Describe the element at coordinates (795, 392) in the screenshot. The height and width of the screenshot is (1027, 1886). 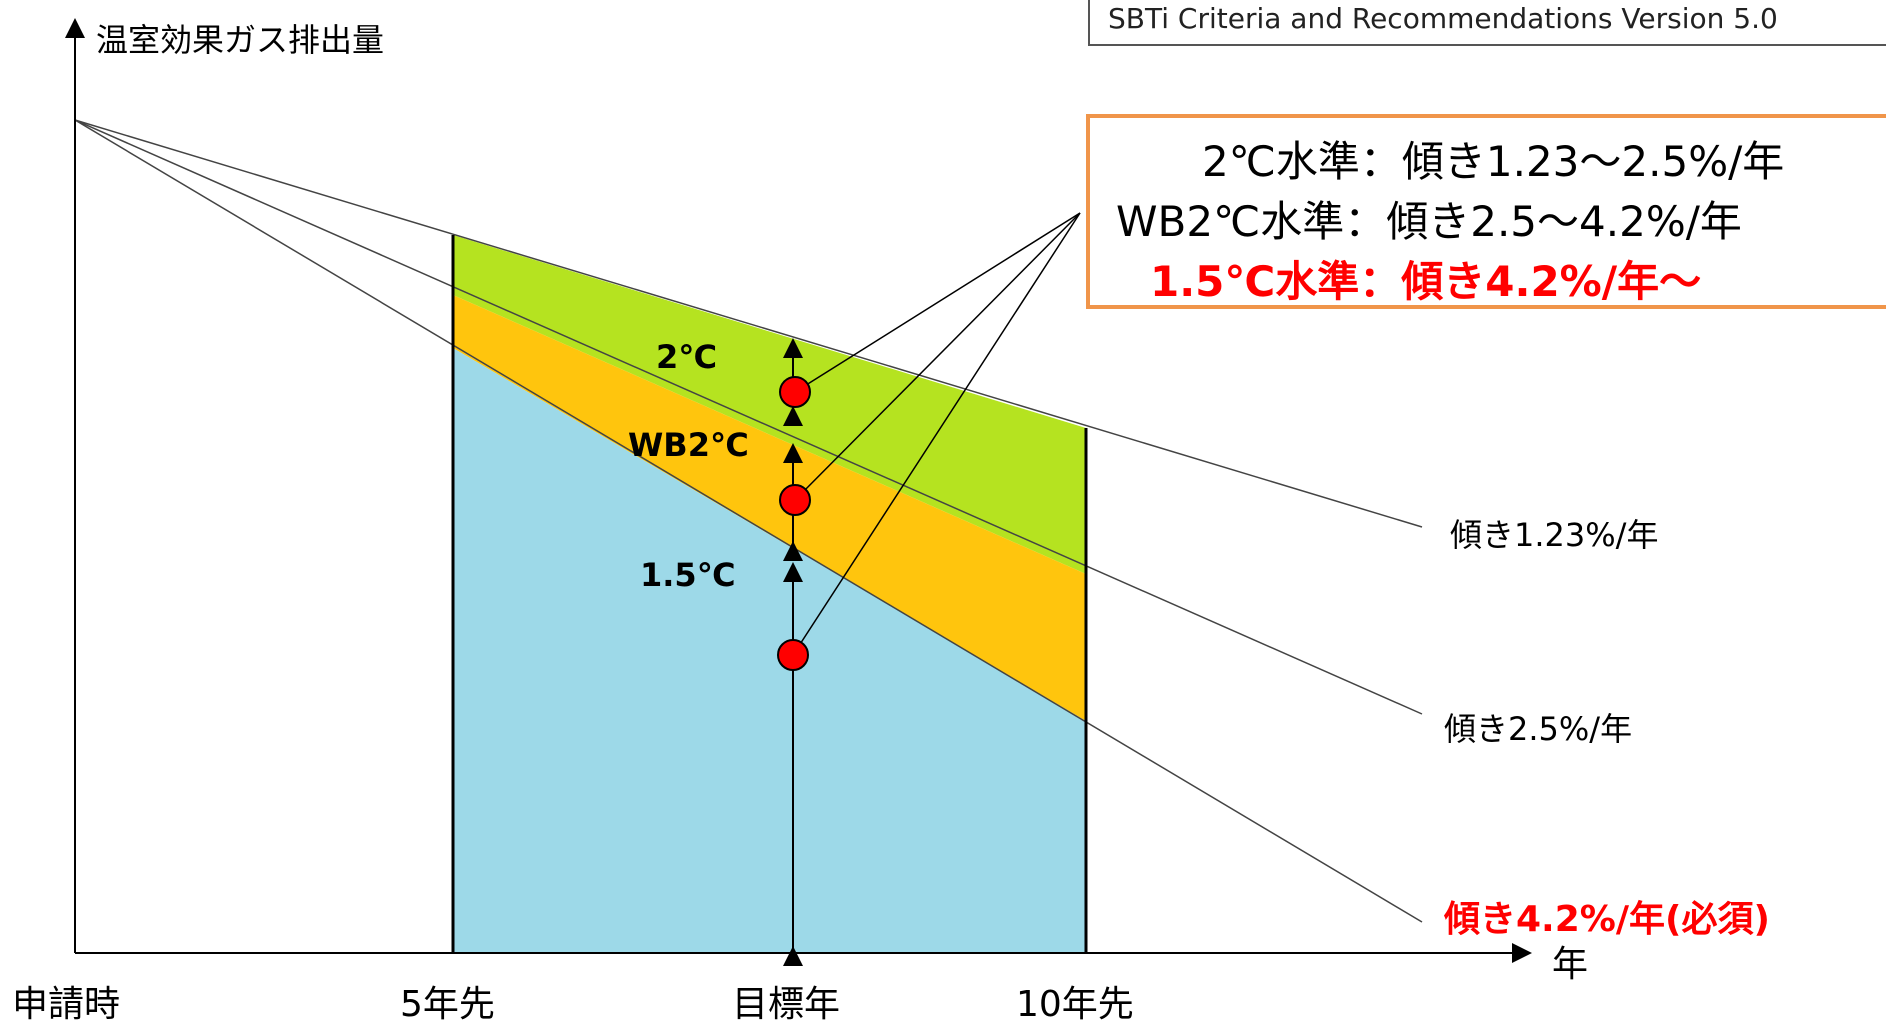
I see `marker-2c` at that location.